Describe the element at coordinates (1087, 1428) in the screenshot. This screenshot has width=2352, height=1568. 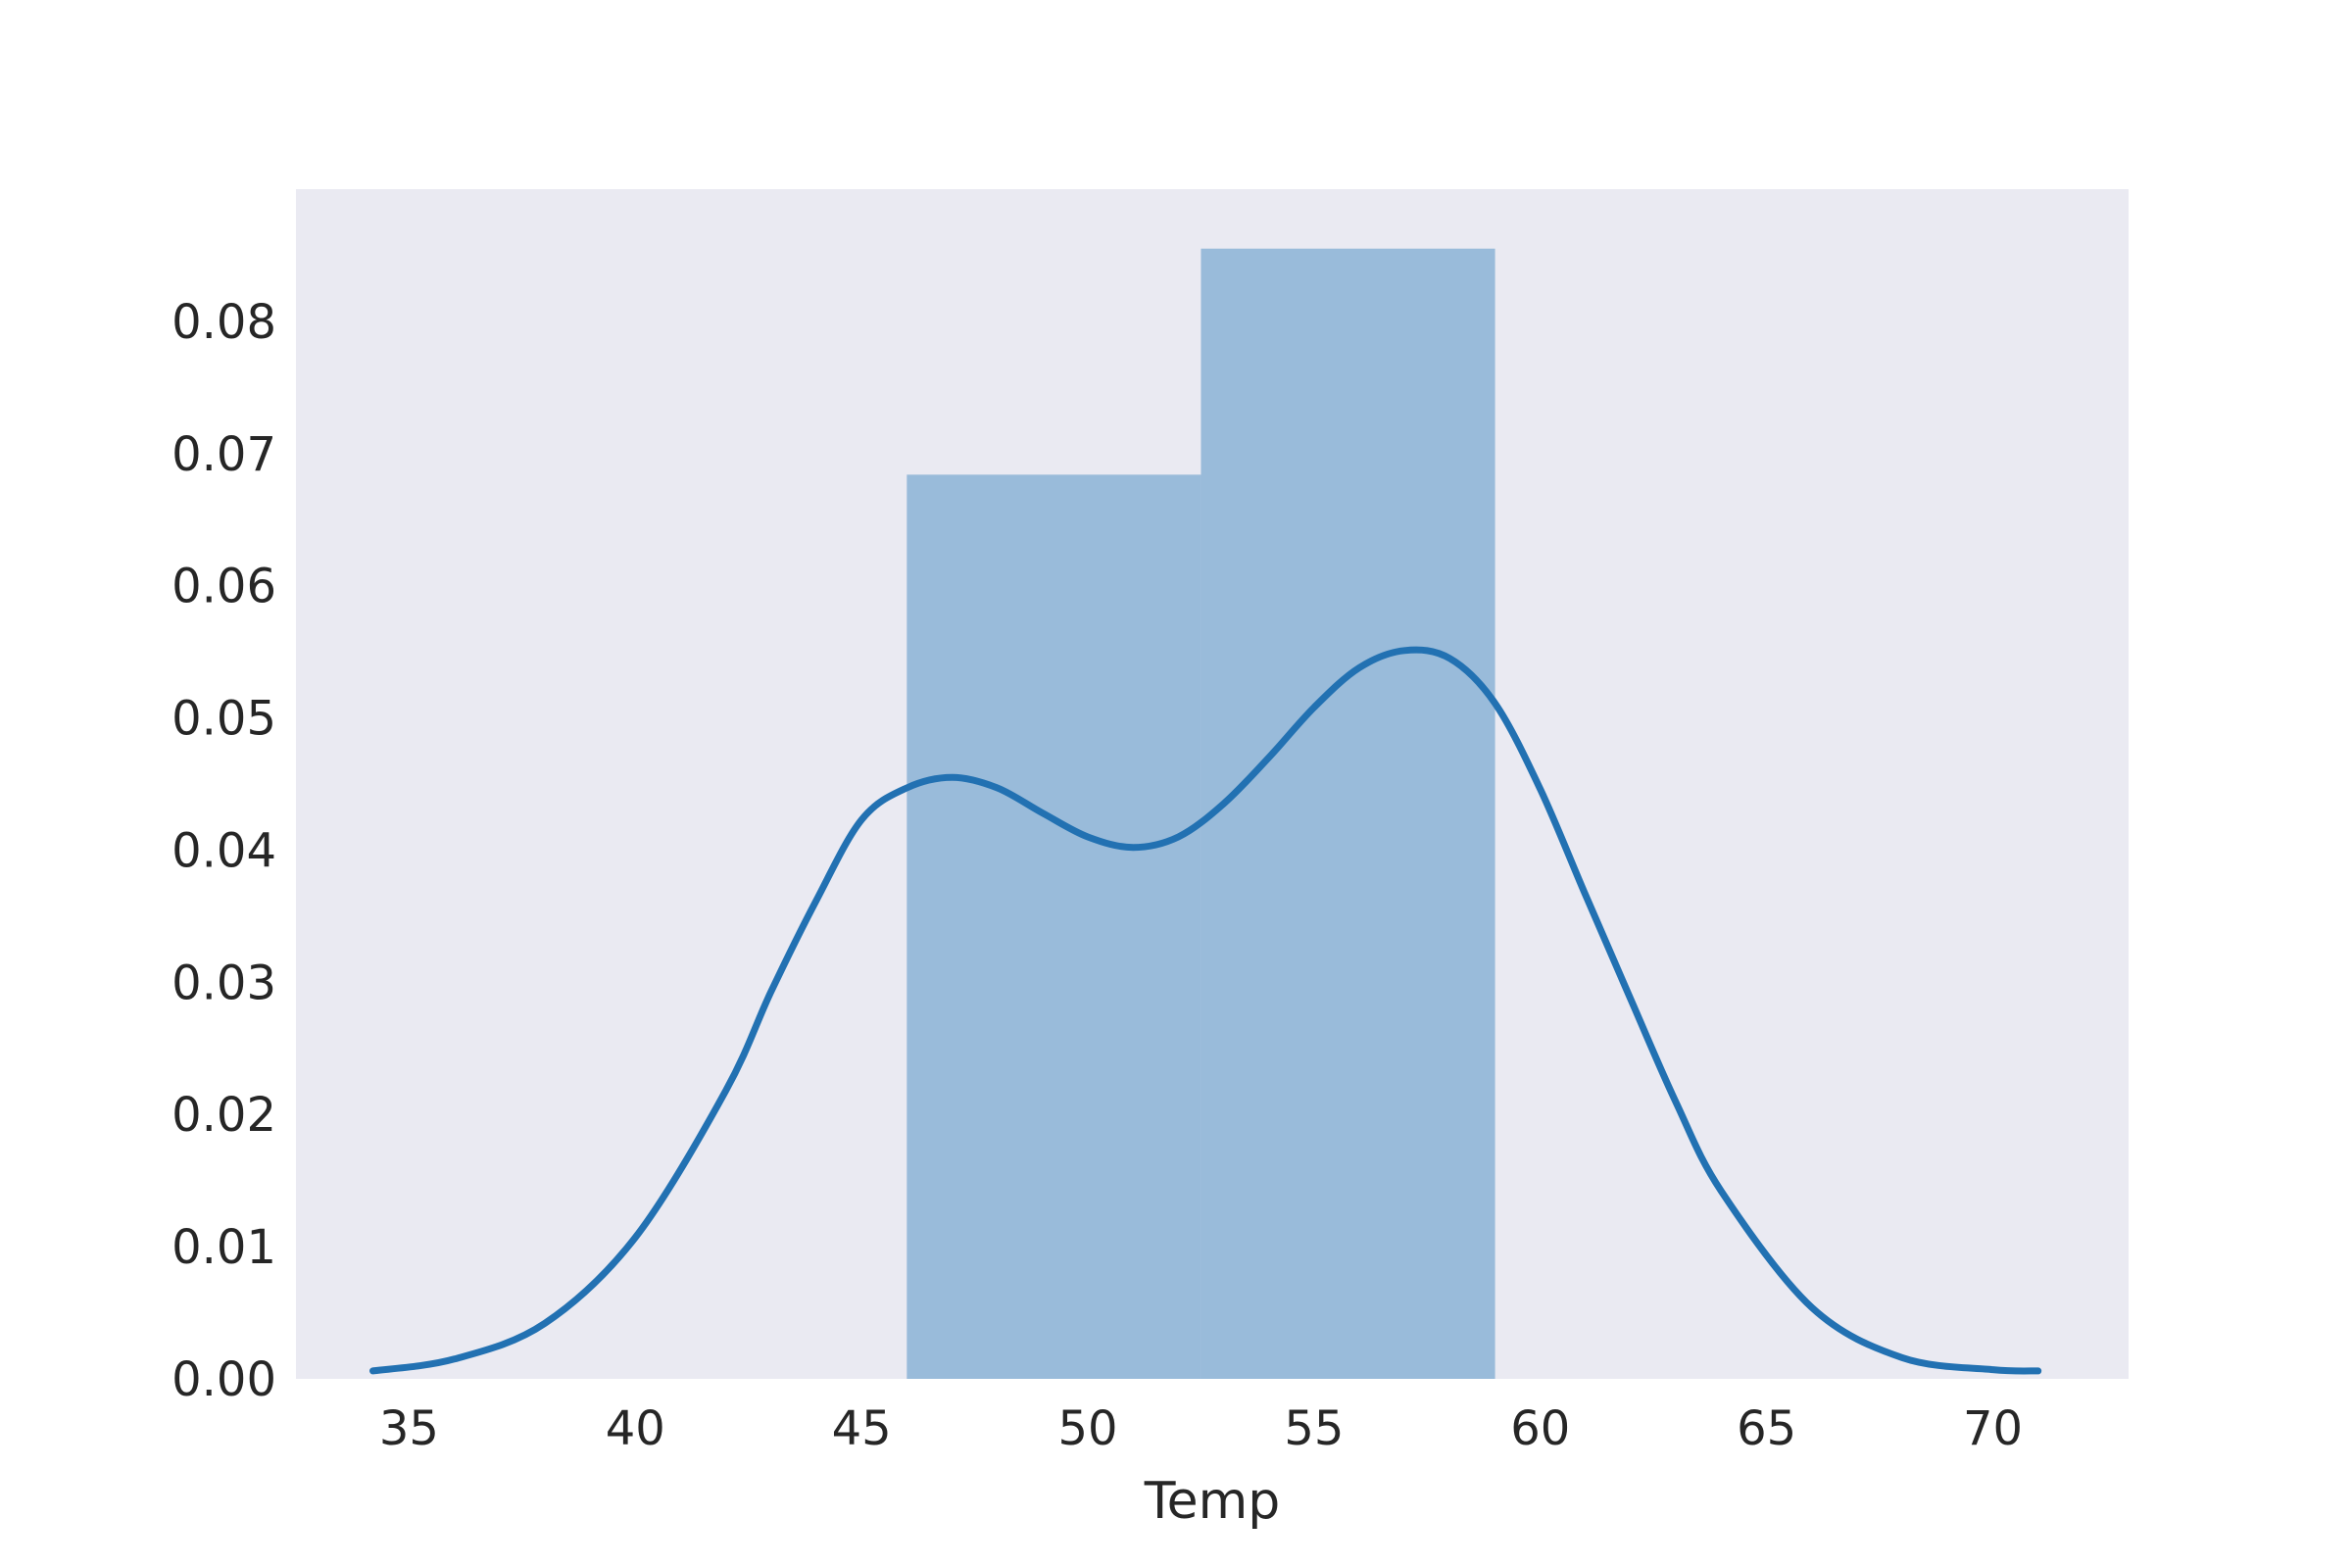
I see `x-tick-label: 50` at that location.